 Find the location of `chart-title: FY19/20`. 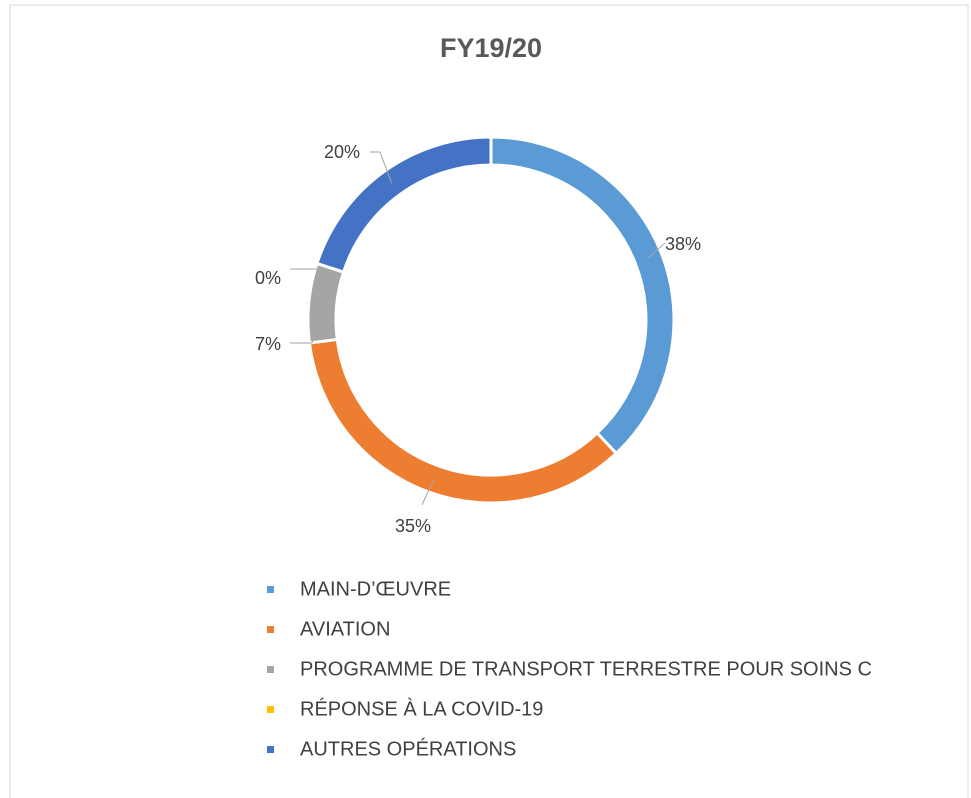

chart-title: FY19/20 is located at coordinates (491, 48).